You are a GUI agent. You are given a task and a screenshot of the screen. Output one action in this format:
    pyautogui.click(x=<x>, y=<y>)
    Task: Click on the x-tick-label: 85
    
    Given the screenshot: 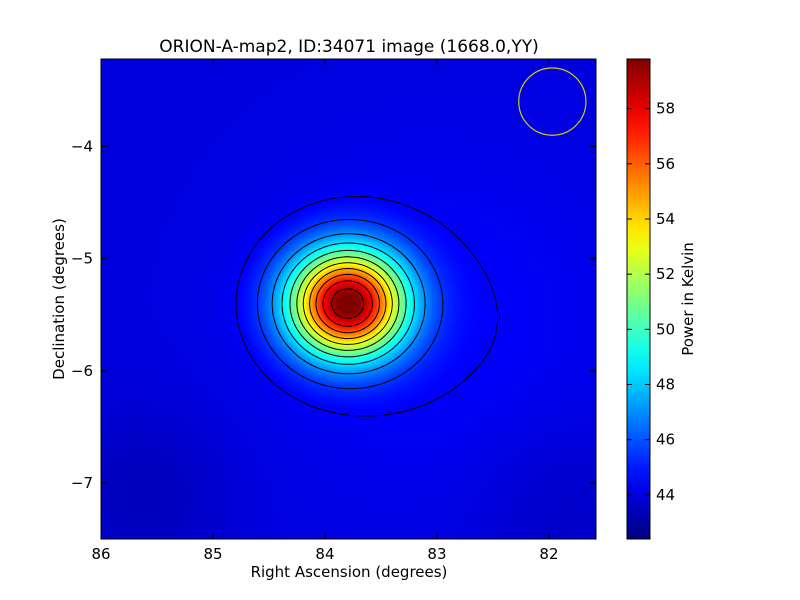 What is the action you would take?
    pyautogui.click(x=212, y=554)
    